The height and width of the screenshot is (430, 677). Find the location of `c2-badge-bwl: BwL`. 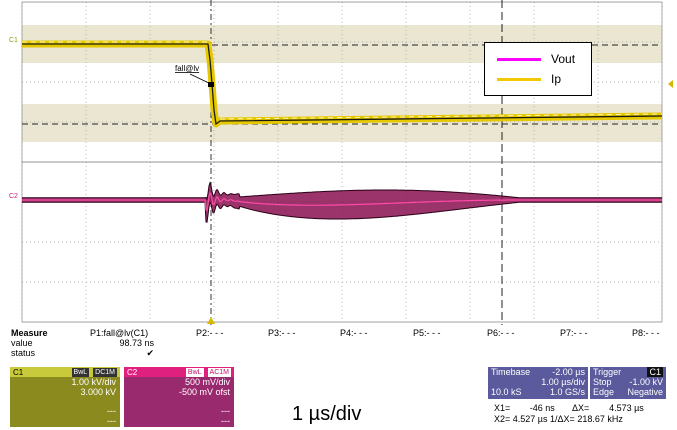

c2-badge-bwl: BwL is located at coordinates (194, 372).